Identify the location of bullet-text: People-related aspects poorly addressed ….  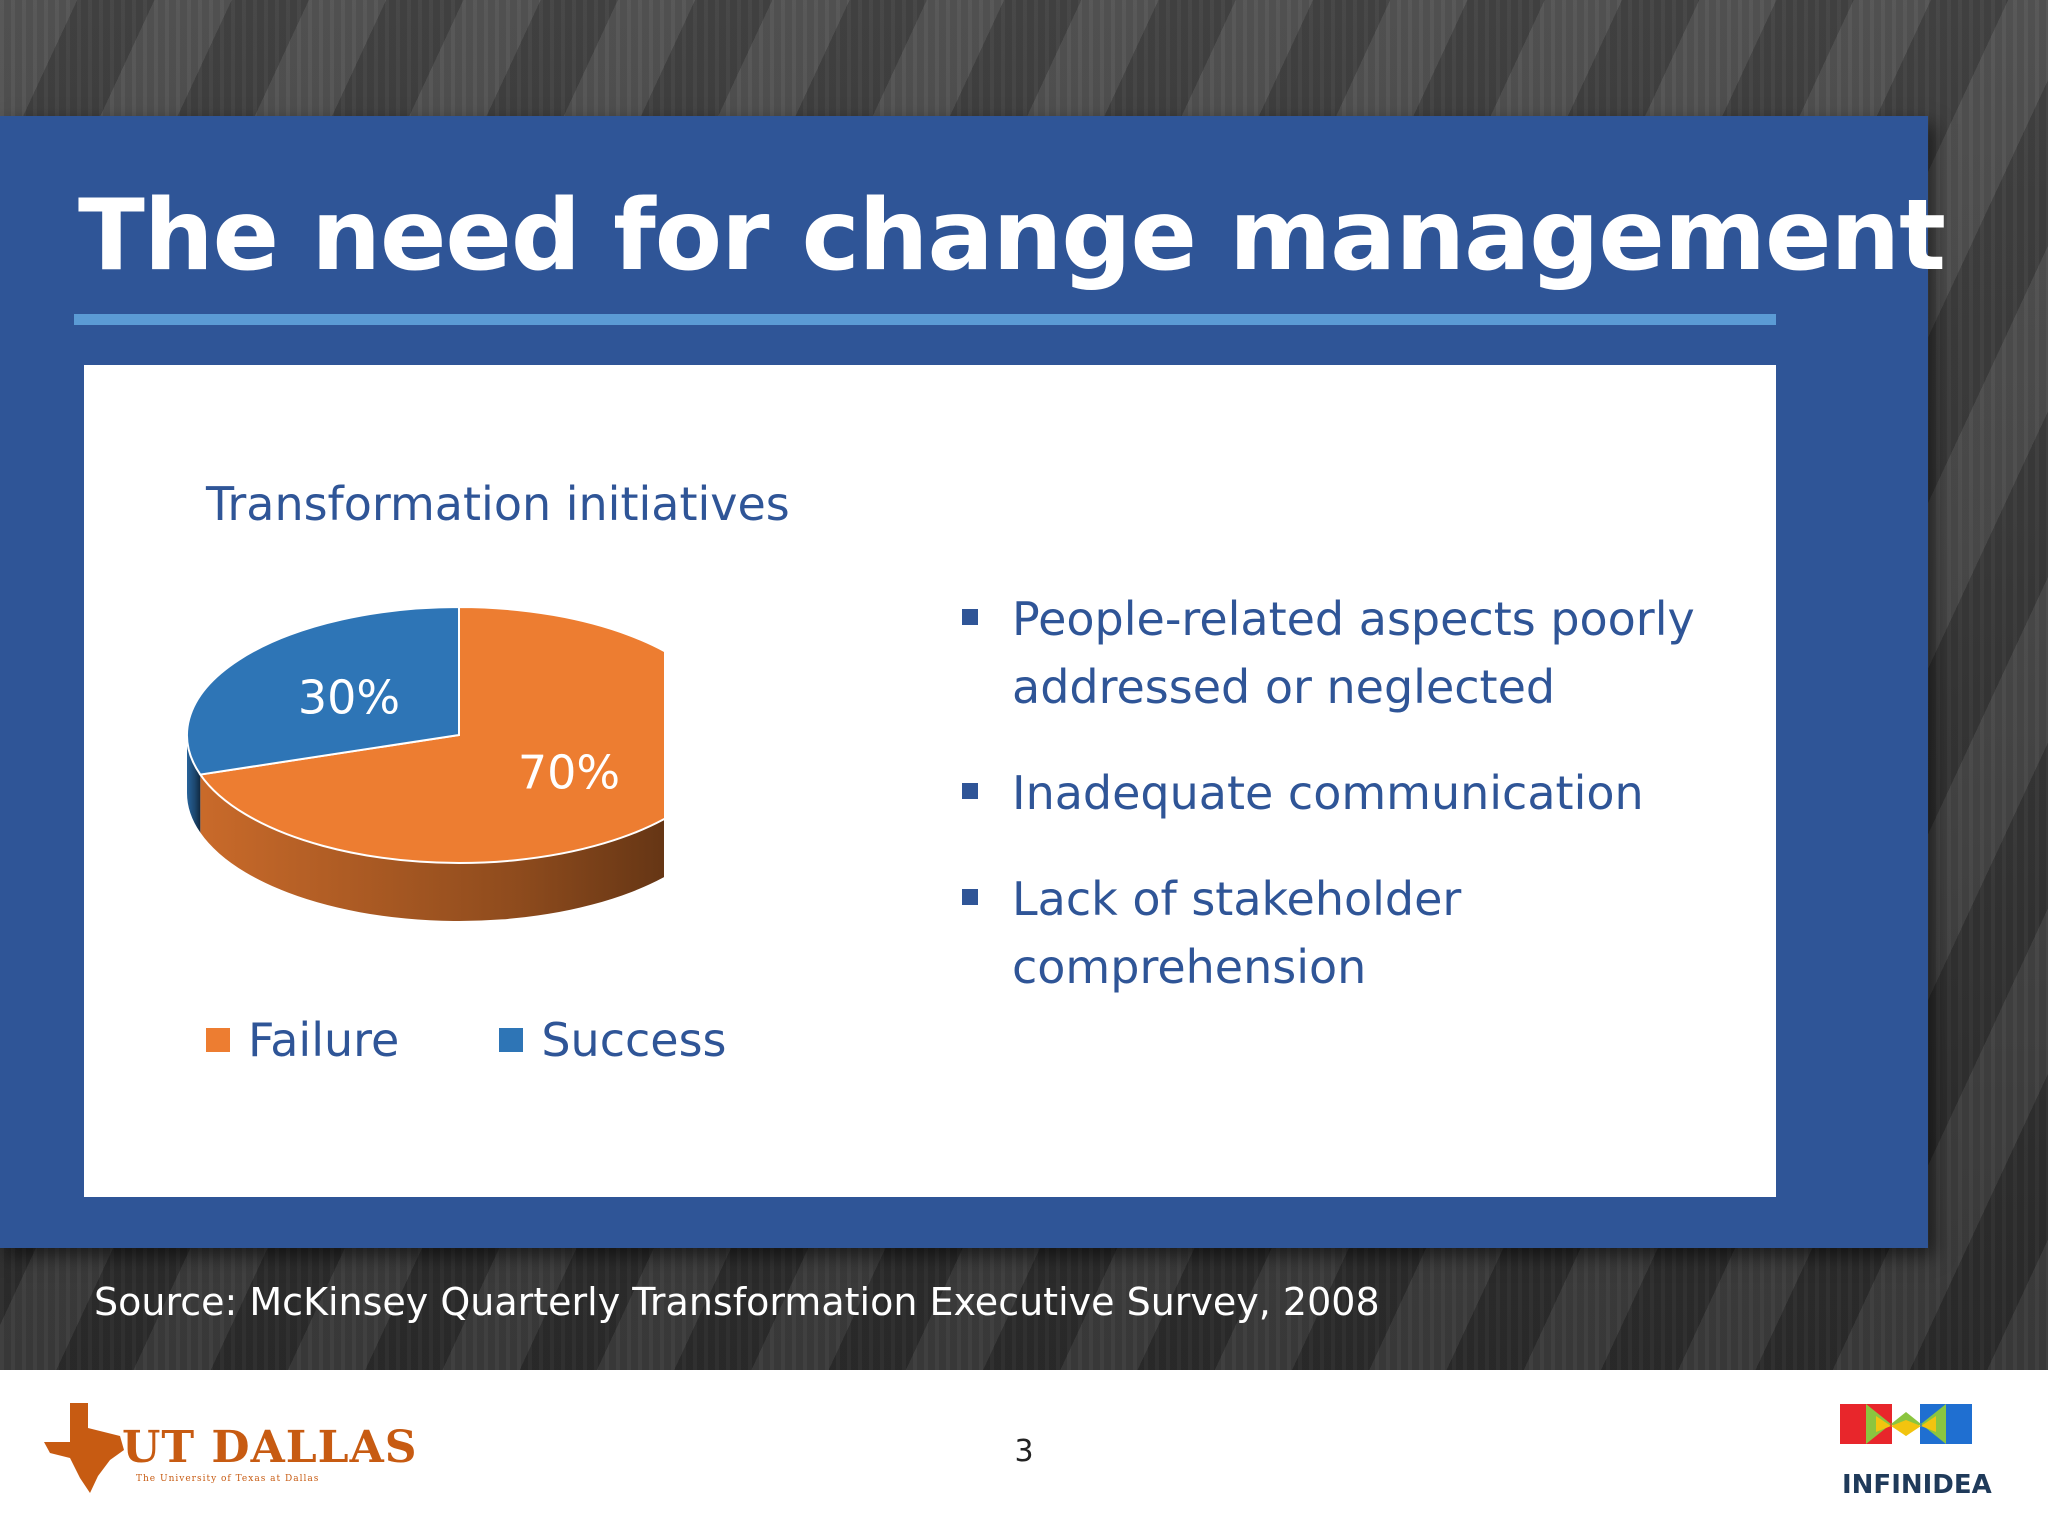
(1353, 653).